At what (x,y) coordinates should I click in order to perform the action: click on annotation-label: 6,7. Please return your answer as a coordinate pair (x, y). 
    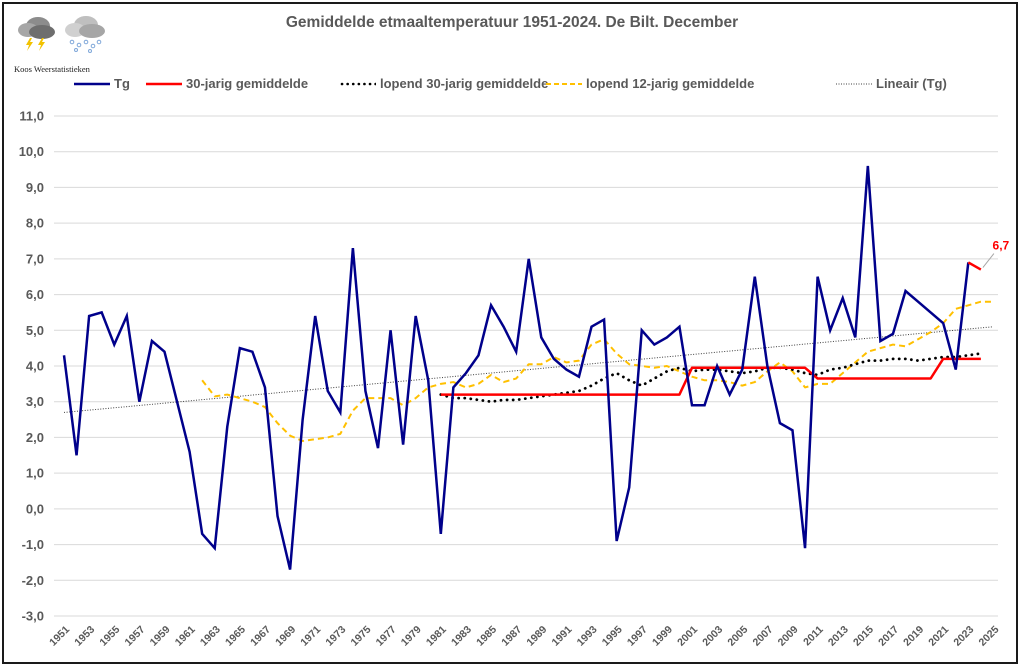
    Looking at the image, I should click on (1001, 246).